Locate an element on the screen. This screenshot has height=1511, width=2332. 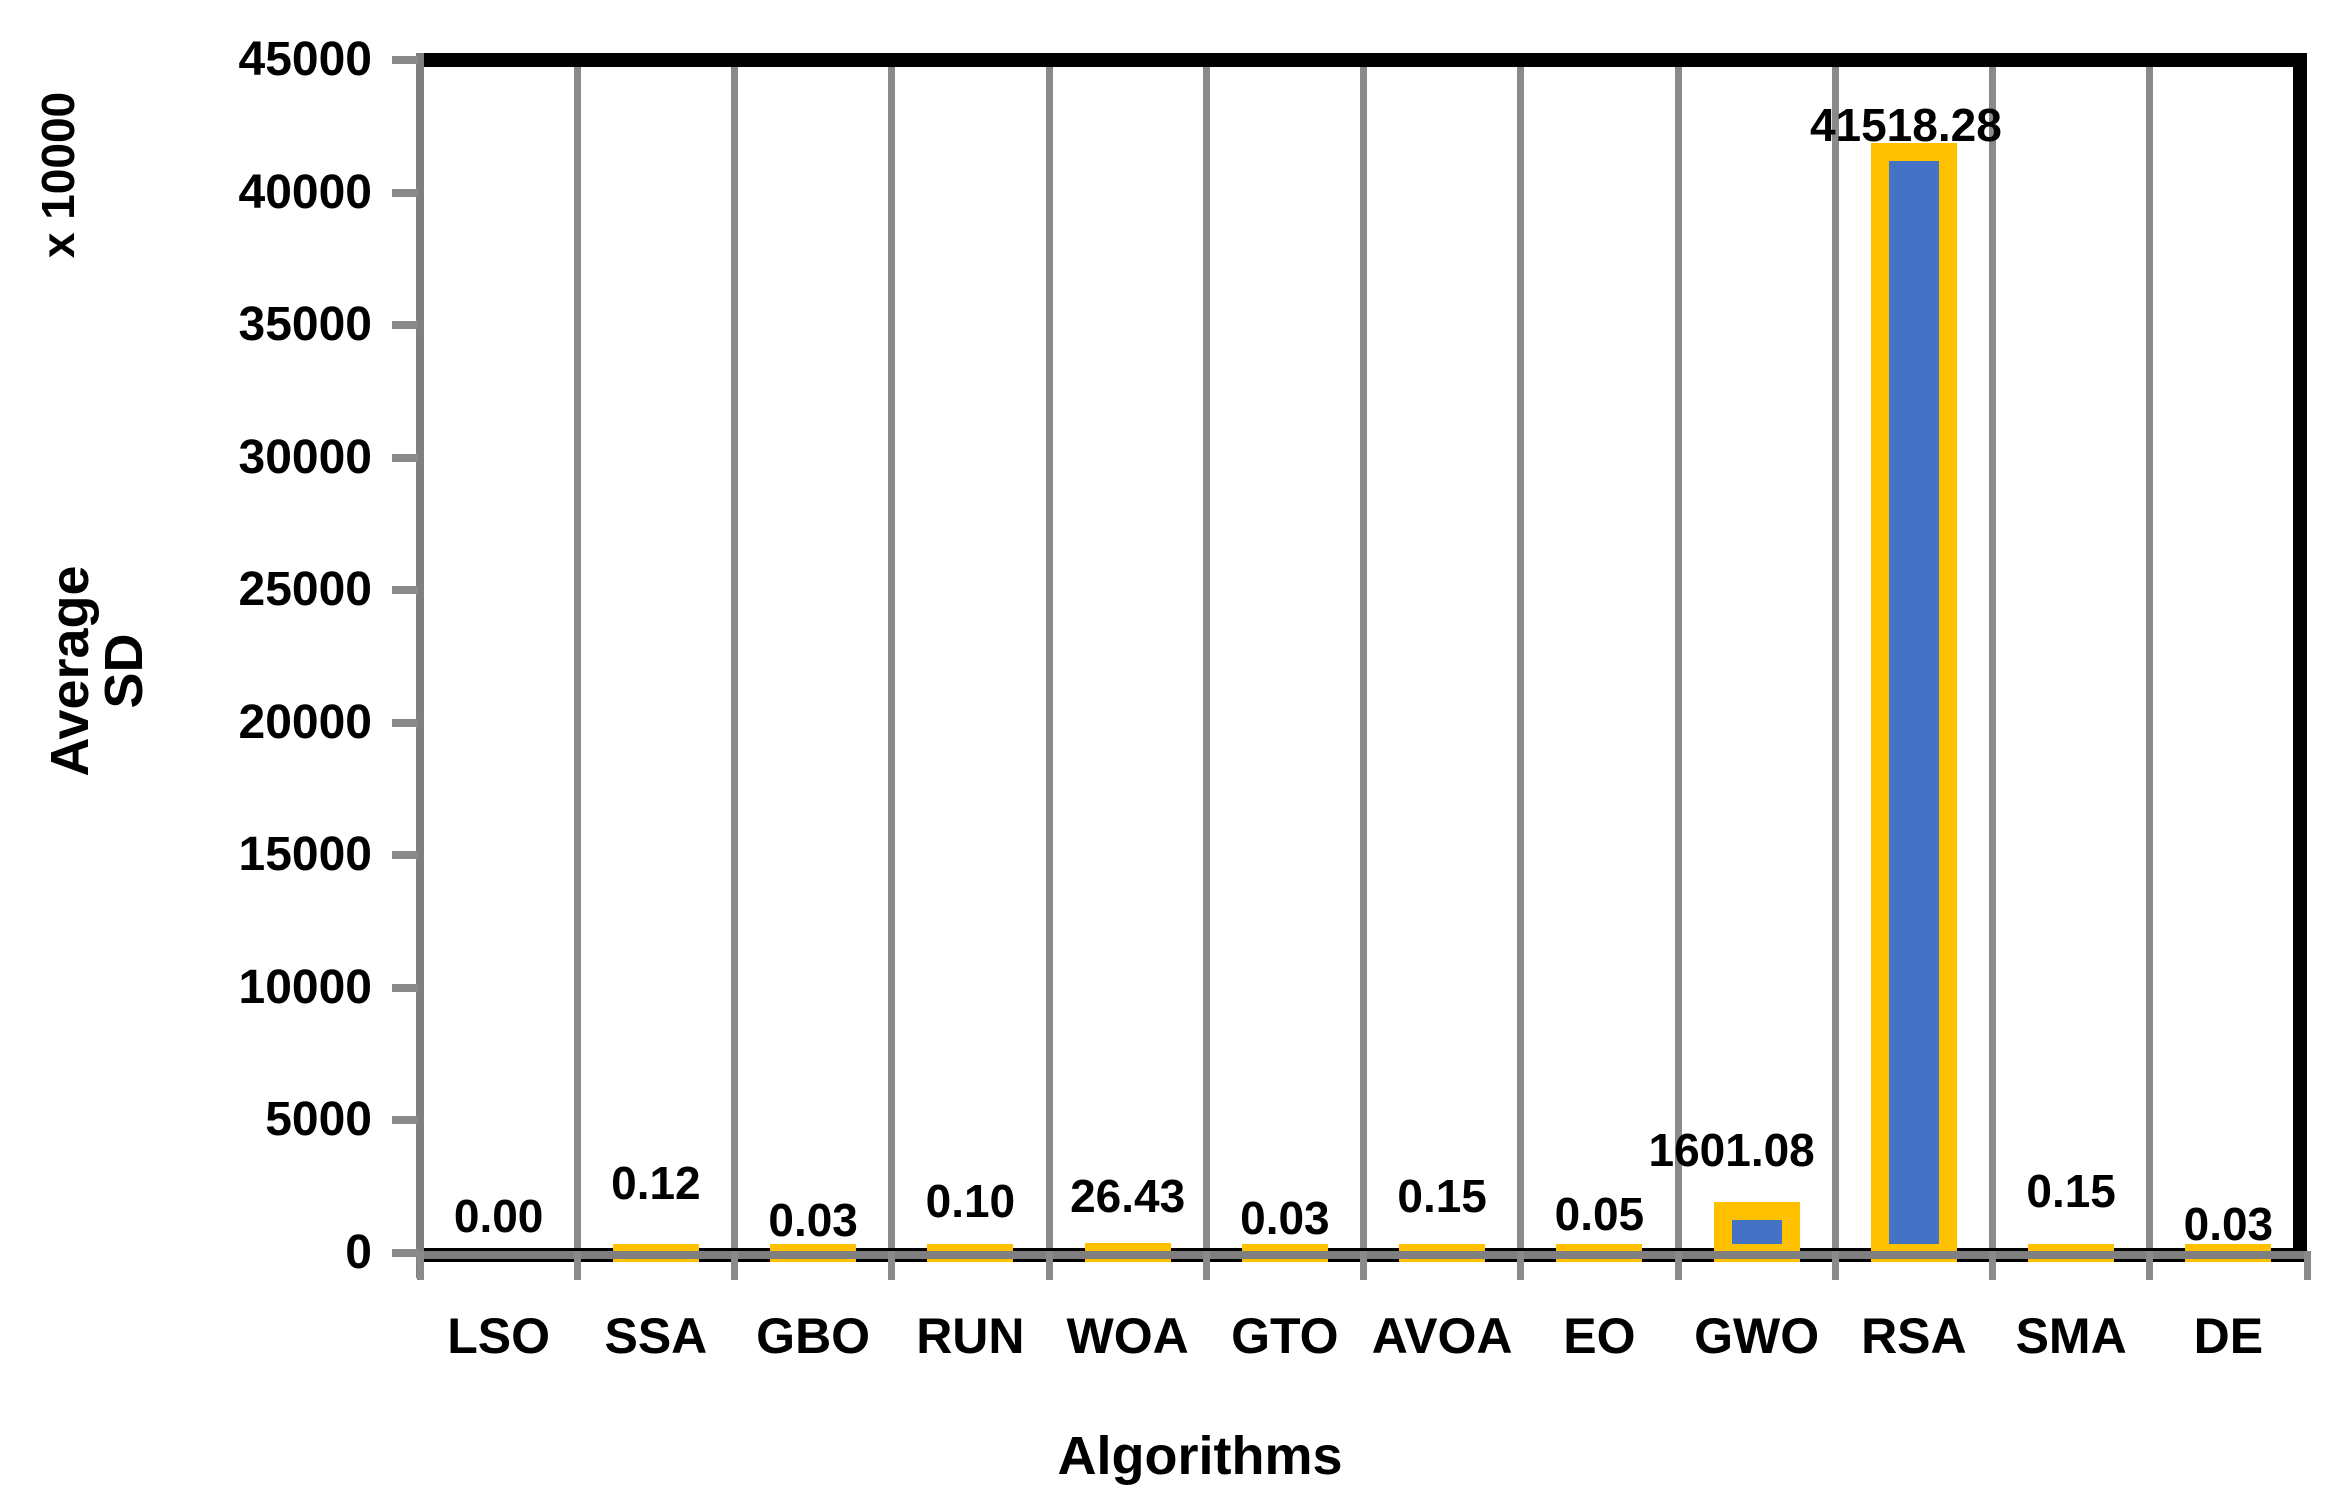
x-tick-label-avoa: AVOA is located at coordinates (1442, 1336).